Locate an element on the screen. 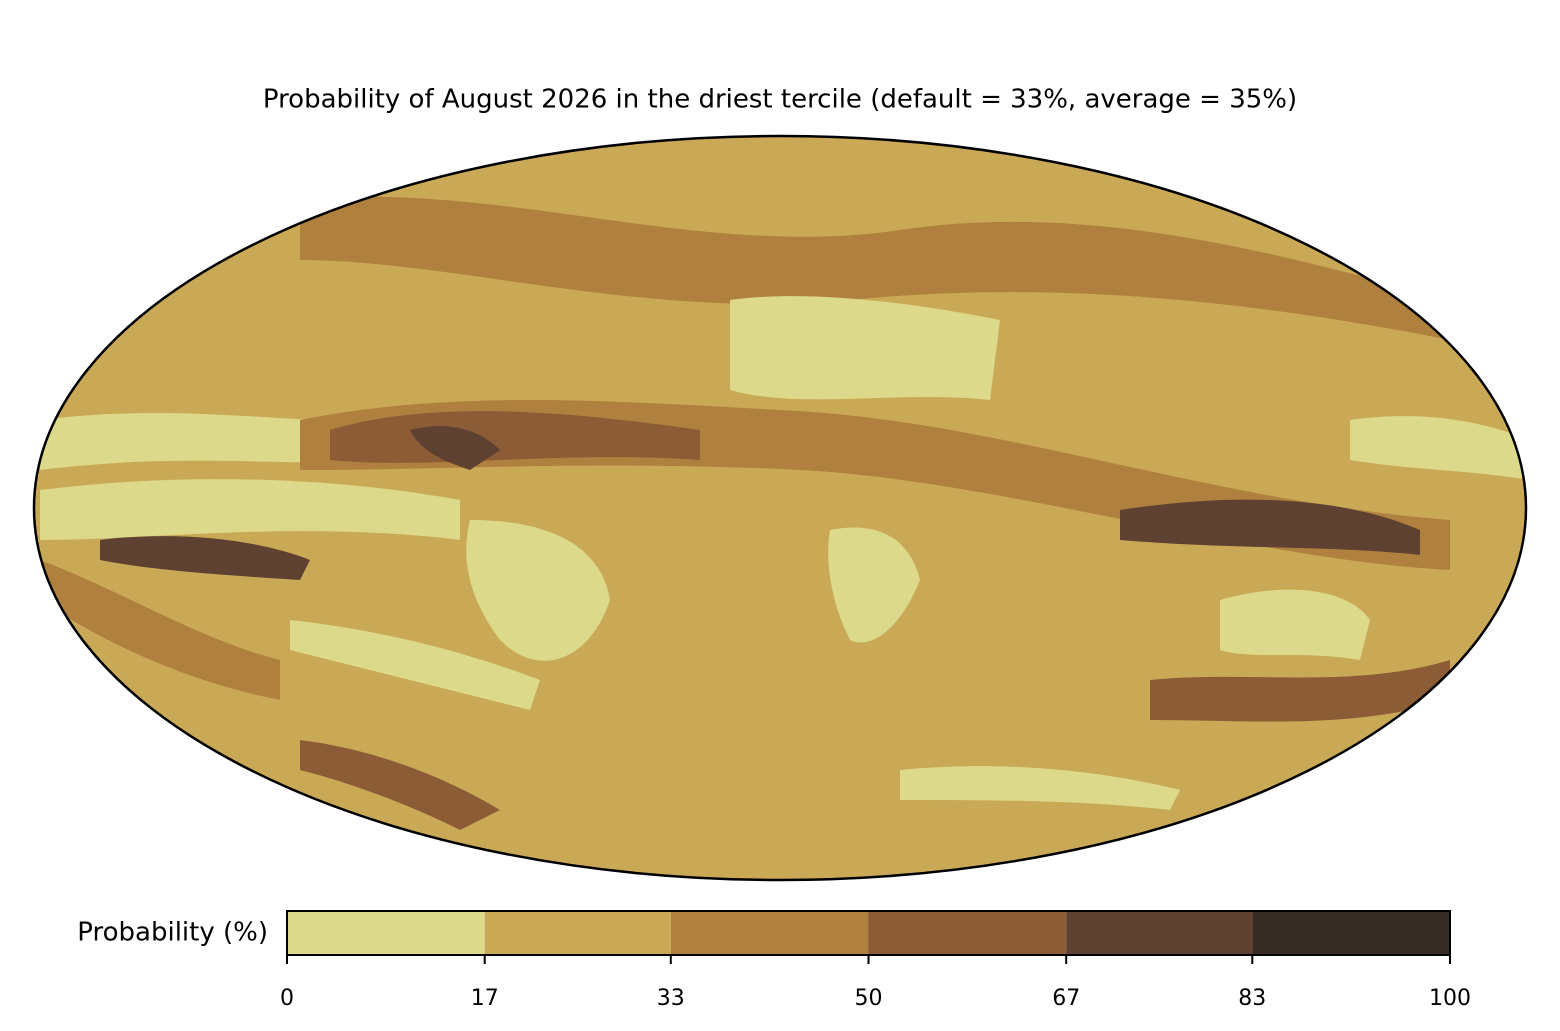  colorbar-label: Probability (%) is located at coordinates (172, 933).